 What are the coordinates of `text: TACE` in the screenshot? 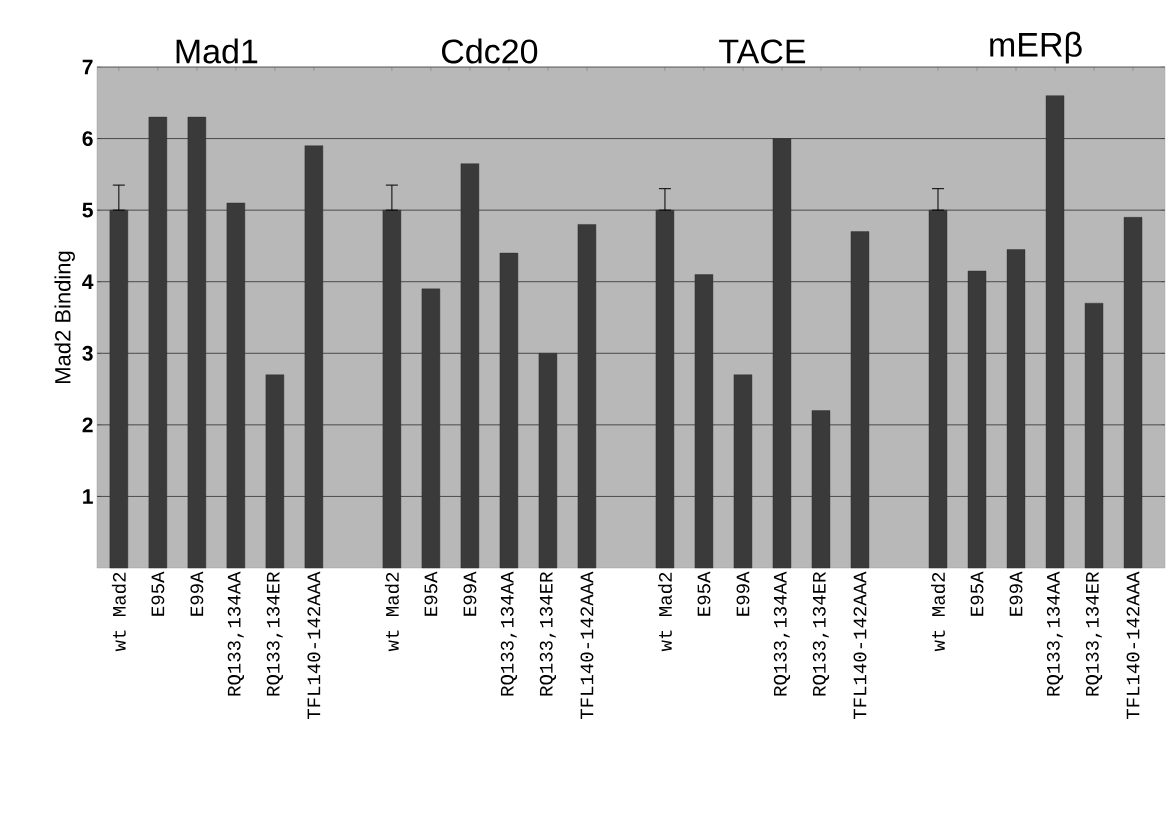 It's located at (762, 51).